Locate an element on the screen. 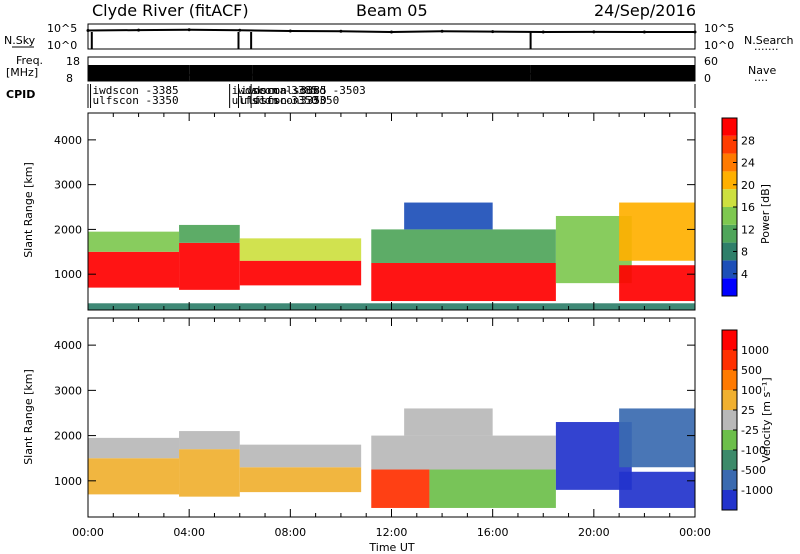  colorbar-tick-label: 24 is located at coordinates (748, 163).